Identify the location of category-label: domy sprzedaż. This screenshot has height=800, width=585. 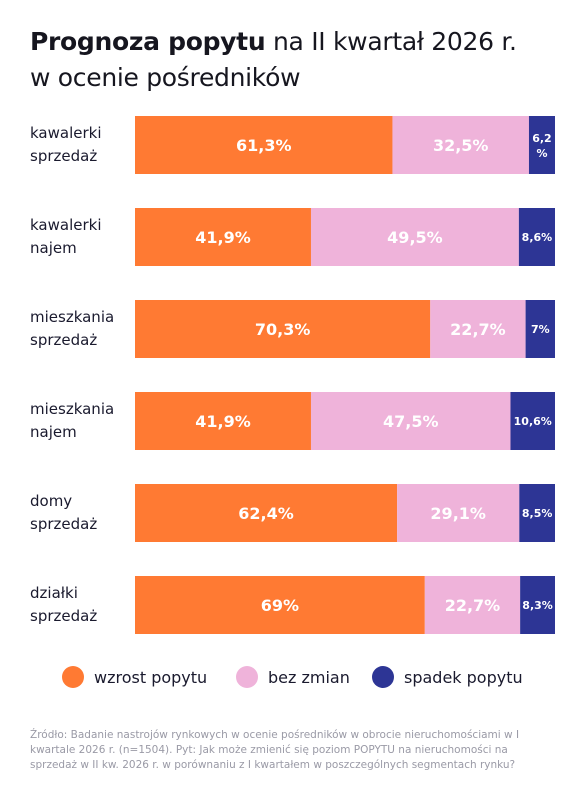
(63, 512).